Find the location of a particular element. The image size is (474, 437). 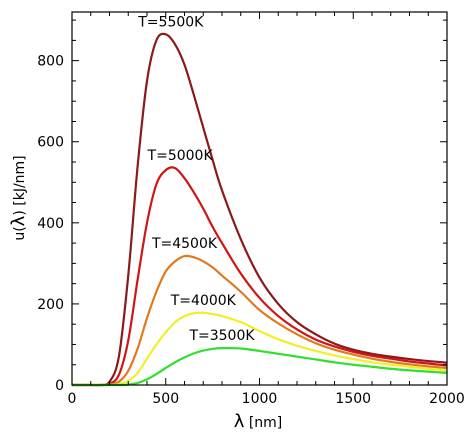

y-axis-symbol: λ is located at coordinates (18, 220).